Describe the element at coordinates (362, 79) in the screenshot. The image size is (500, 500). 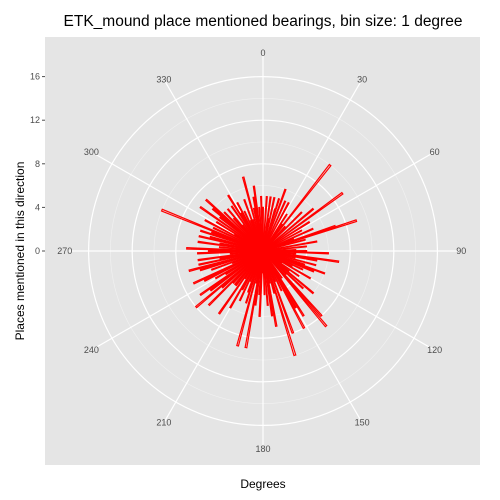
I see `angle-tick-label: 30` at that location.